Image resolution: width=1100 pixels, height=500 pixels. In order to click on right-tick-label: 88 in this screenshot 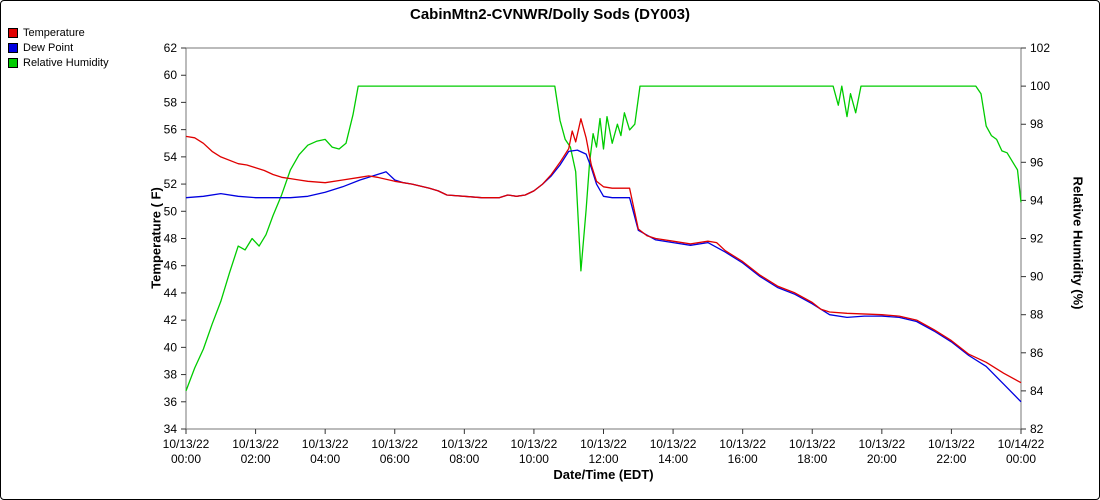, I will do `click(1037, 315)`.